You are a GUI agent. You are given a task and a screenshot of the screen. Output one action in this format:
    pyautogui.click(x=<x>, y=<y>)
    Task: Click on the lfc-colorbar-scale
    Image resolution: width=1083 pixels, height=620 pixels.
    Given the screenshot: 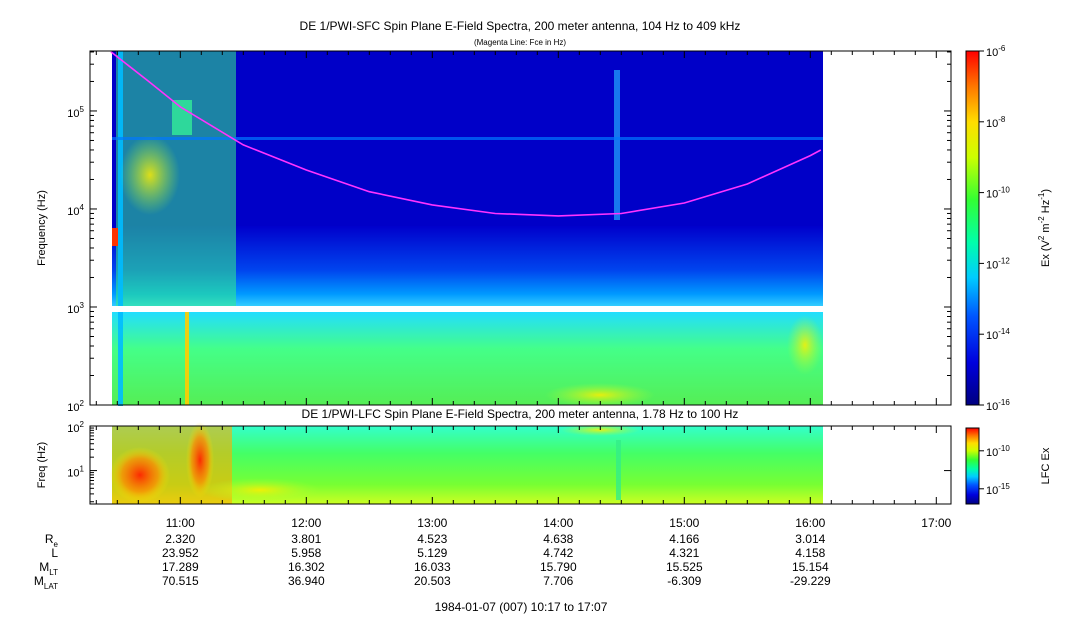 What is the action you would take?
    pyautogui.click(x=972, y=466)
    